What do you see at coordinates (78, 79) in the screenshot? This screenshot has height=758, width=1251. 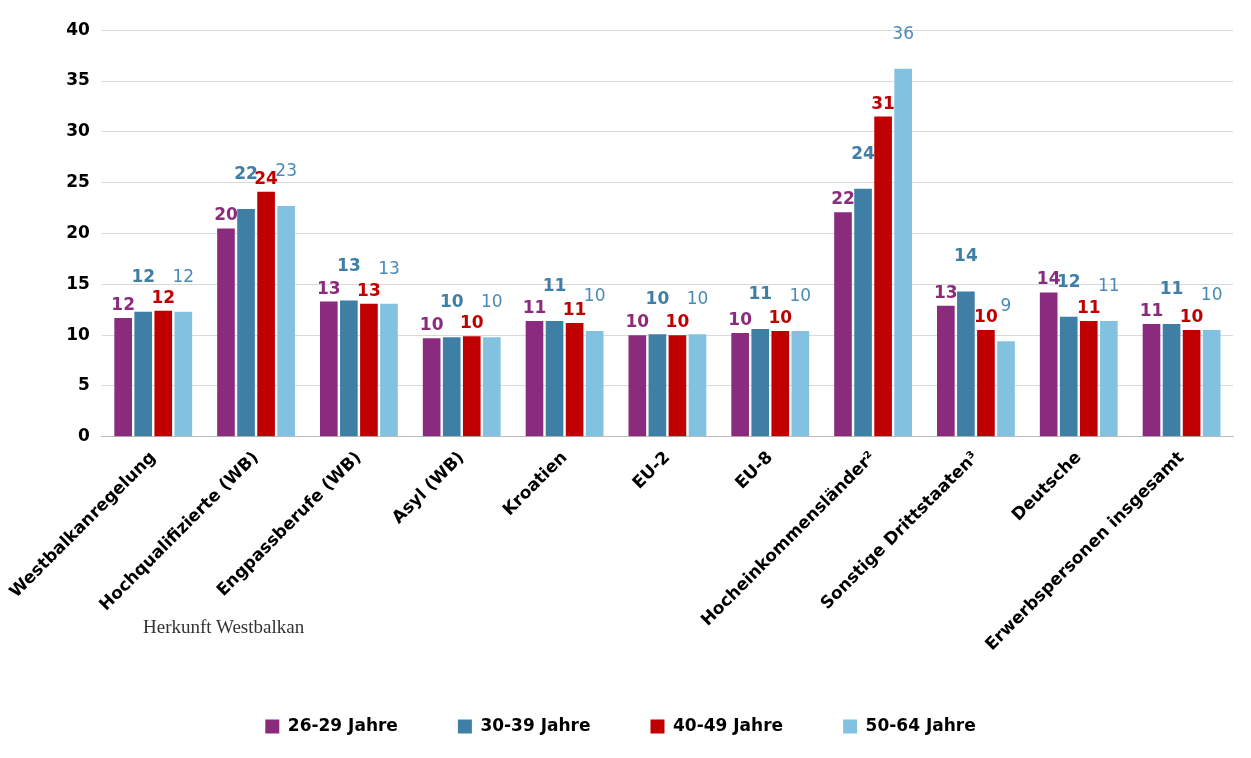 I see `y-tick-label: 35` at bounding box center [78, 79].